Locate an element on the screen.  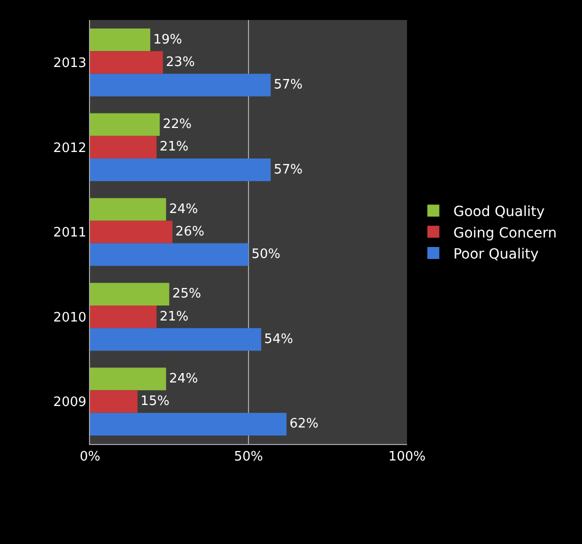
legend-label: Poor Quality is located at coordinates (496, 254).